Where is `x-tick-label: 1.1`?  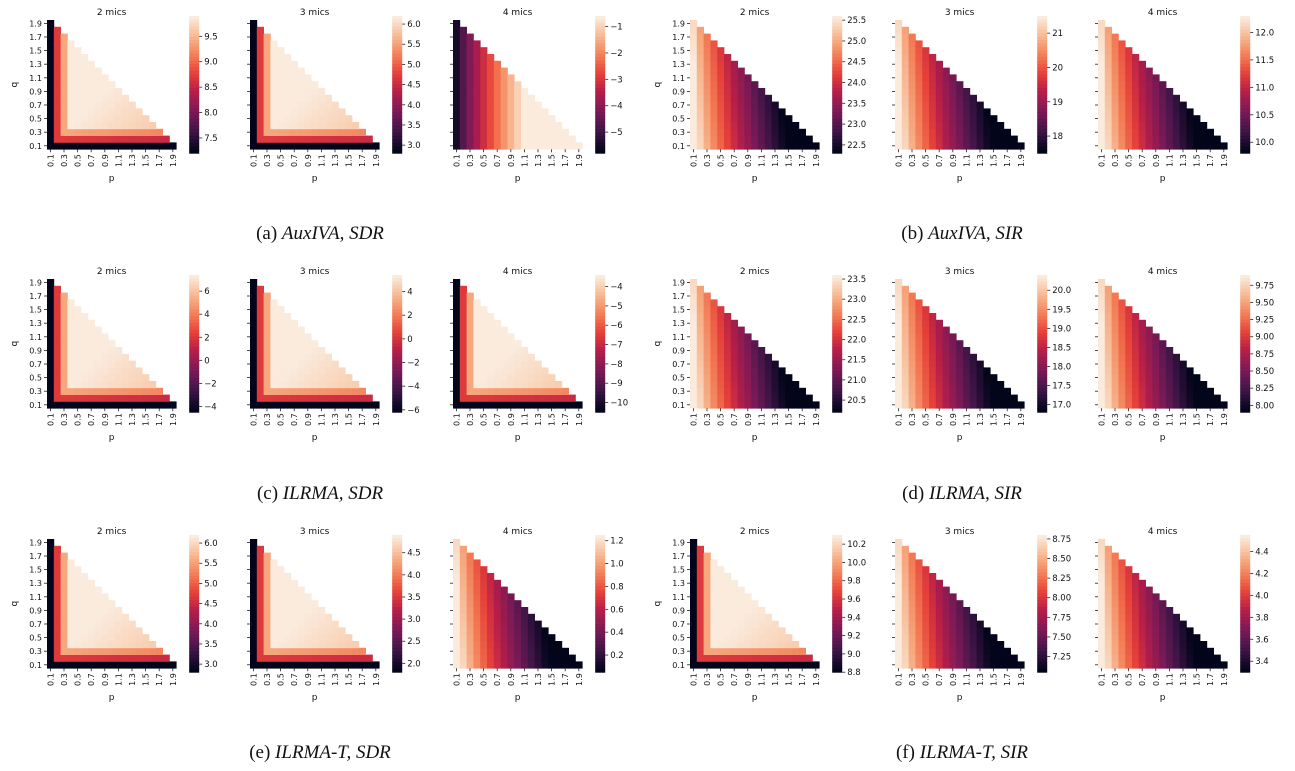
x-tick-label: 1.1 is located at coordinates (761, 679).